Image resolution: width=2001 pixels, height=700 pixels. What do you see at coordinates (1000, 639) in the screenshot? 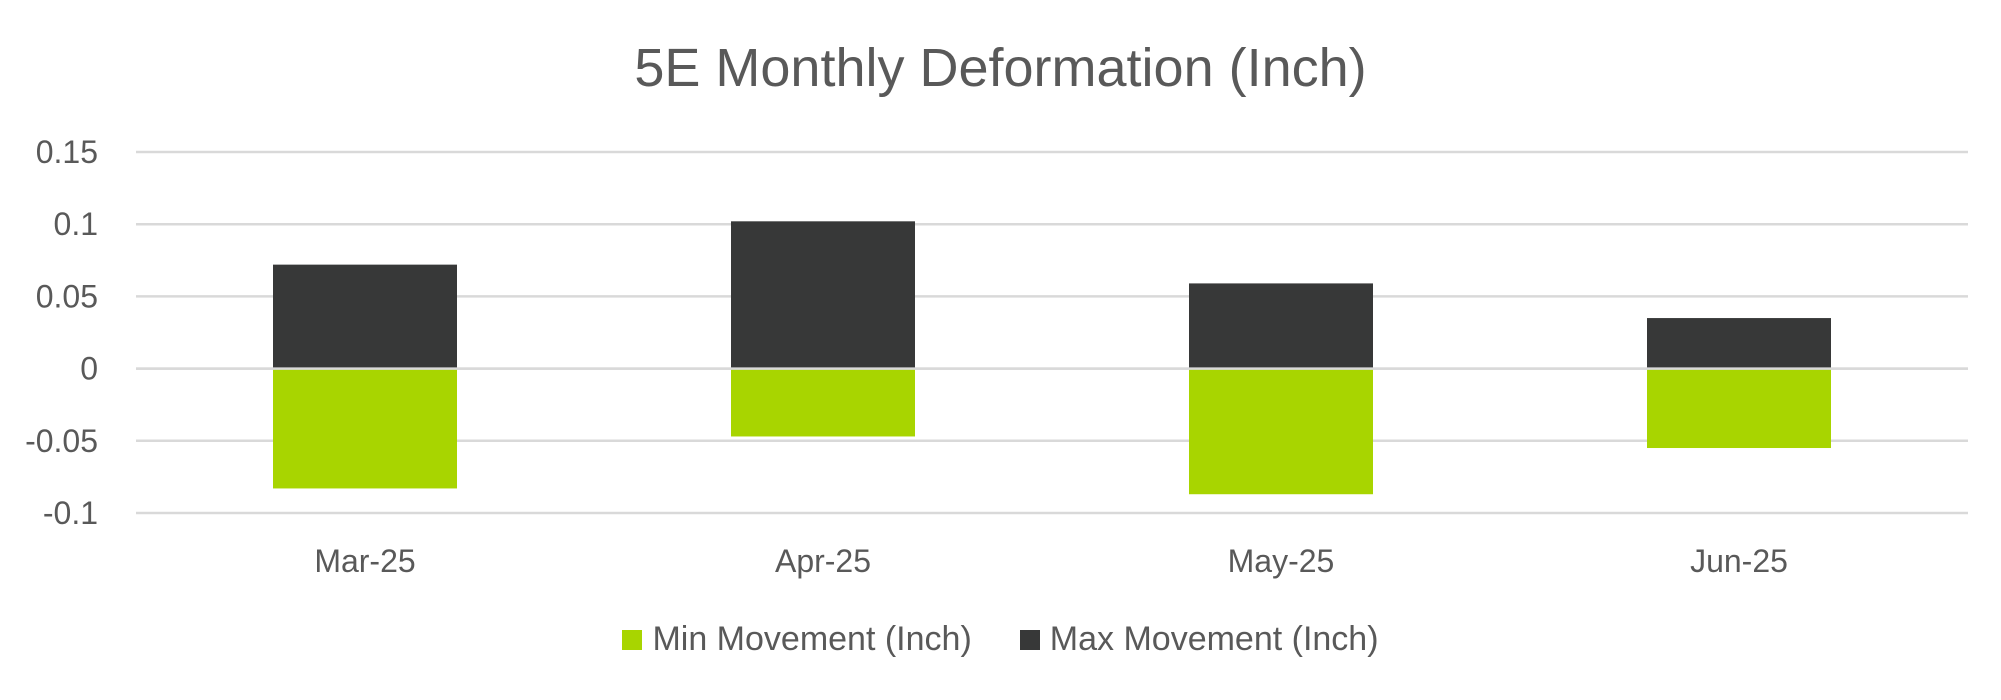
I see `legend: Min Movement (Inch) Max Movement (Inch)` at bounding box center [1000, 639].